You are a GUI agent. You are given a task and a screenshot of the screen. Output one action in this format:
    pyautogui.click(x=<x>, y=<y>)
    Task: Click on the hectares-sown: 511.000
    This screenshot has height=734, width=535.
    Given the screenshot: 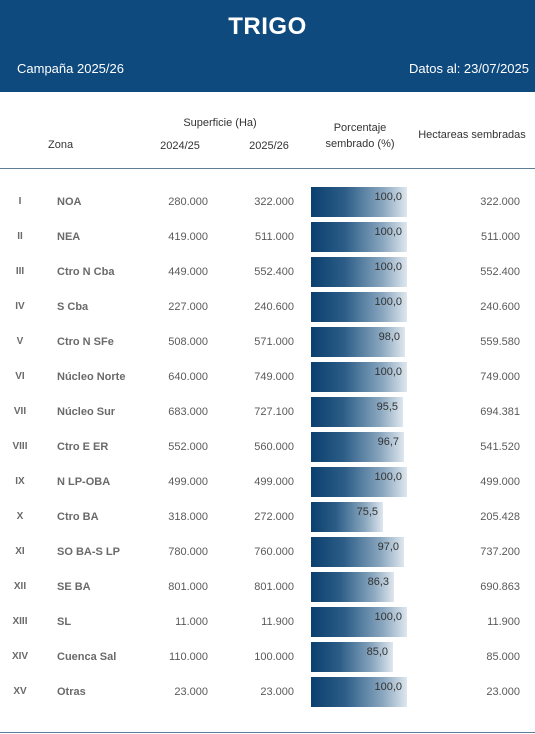 What is the action you would take?
    pyautogui.click(x=500, y=237)
    